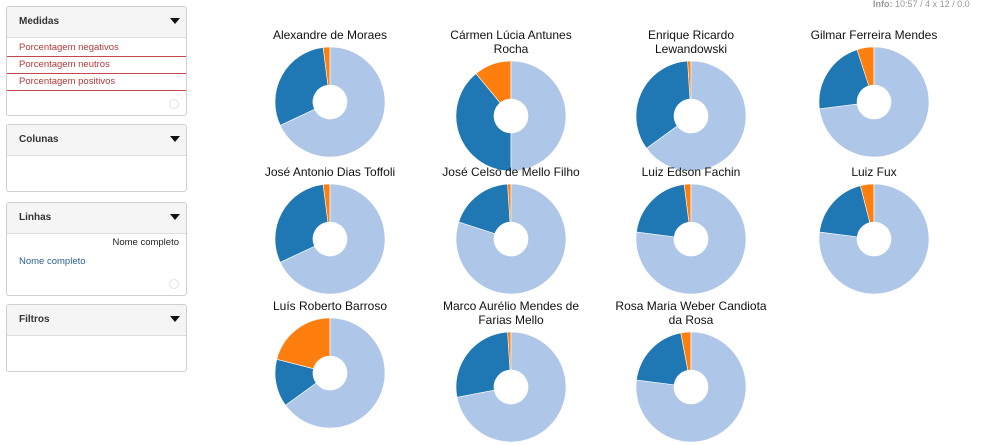 The image size is (997, 445). I want to click on chart-title: Marco Aurélio Mendes de Farias Mello, so click(511, 313).